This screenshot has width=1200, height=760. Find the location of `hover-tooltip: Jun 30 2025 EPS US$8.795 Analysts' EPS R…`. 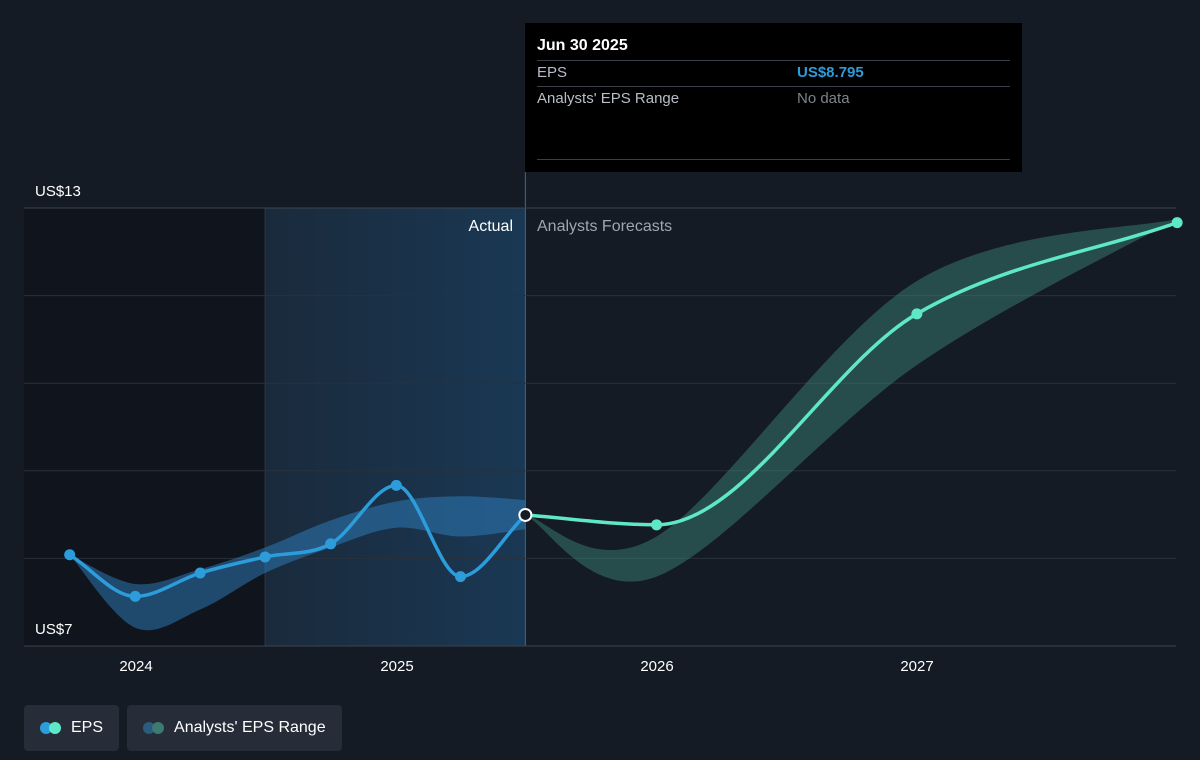

hover-tooltip: Jun 30 2025 EPS US$8.795 Analysts' EPS R… is located at coordinates (773, 97).